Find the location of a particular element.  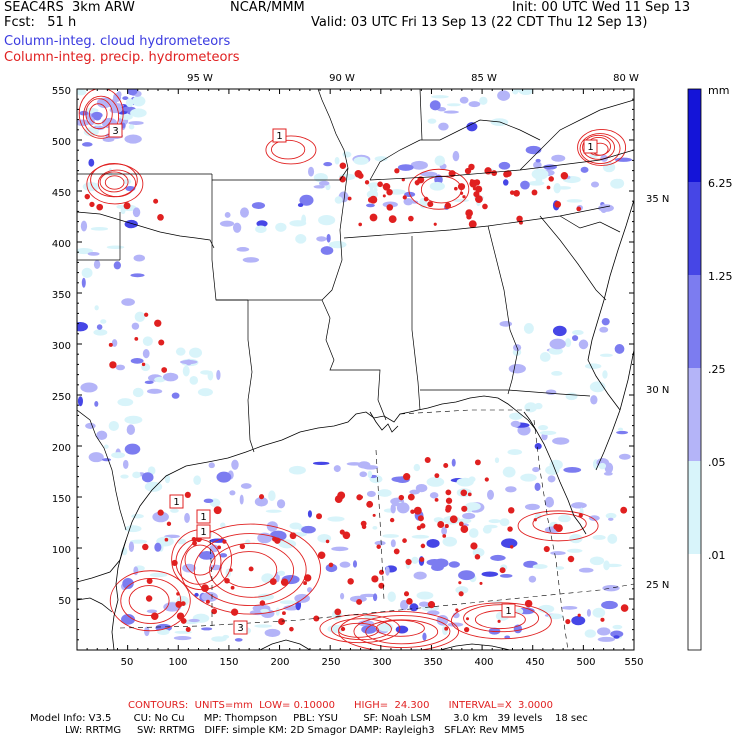

legend-level-.01: .01 is located at coordinates (717, 555).